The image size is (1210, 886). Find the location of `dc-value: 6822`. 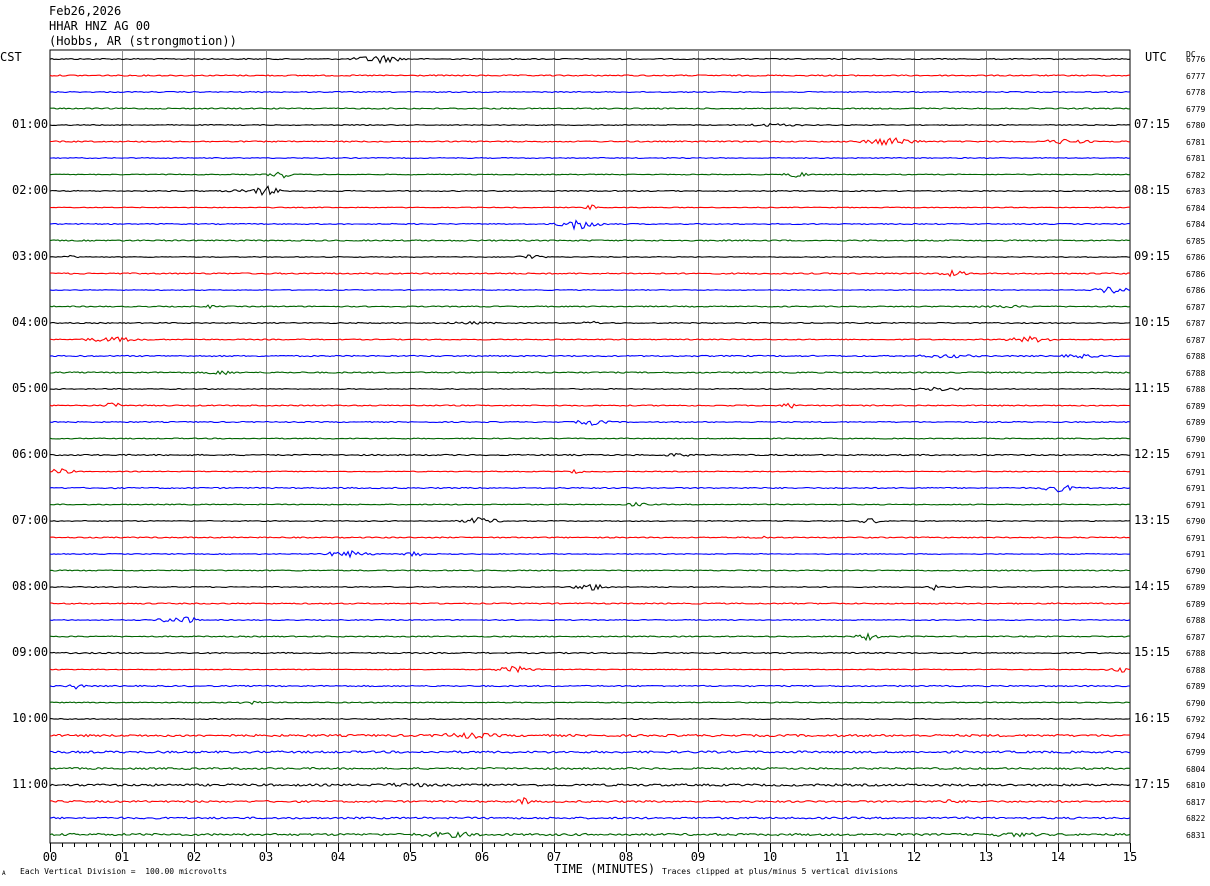

dc-value: 6822 is located at coordinates (1196, 818).